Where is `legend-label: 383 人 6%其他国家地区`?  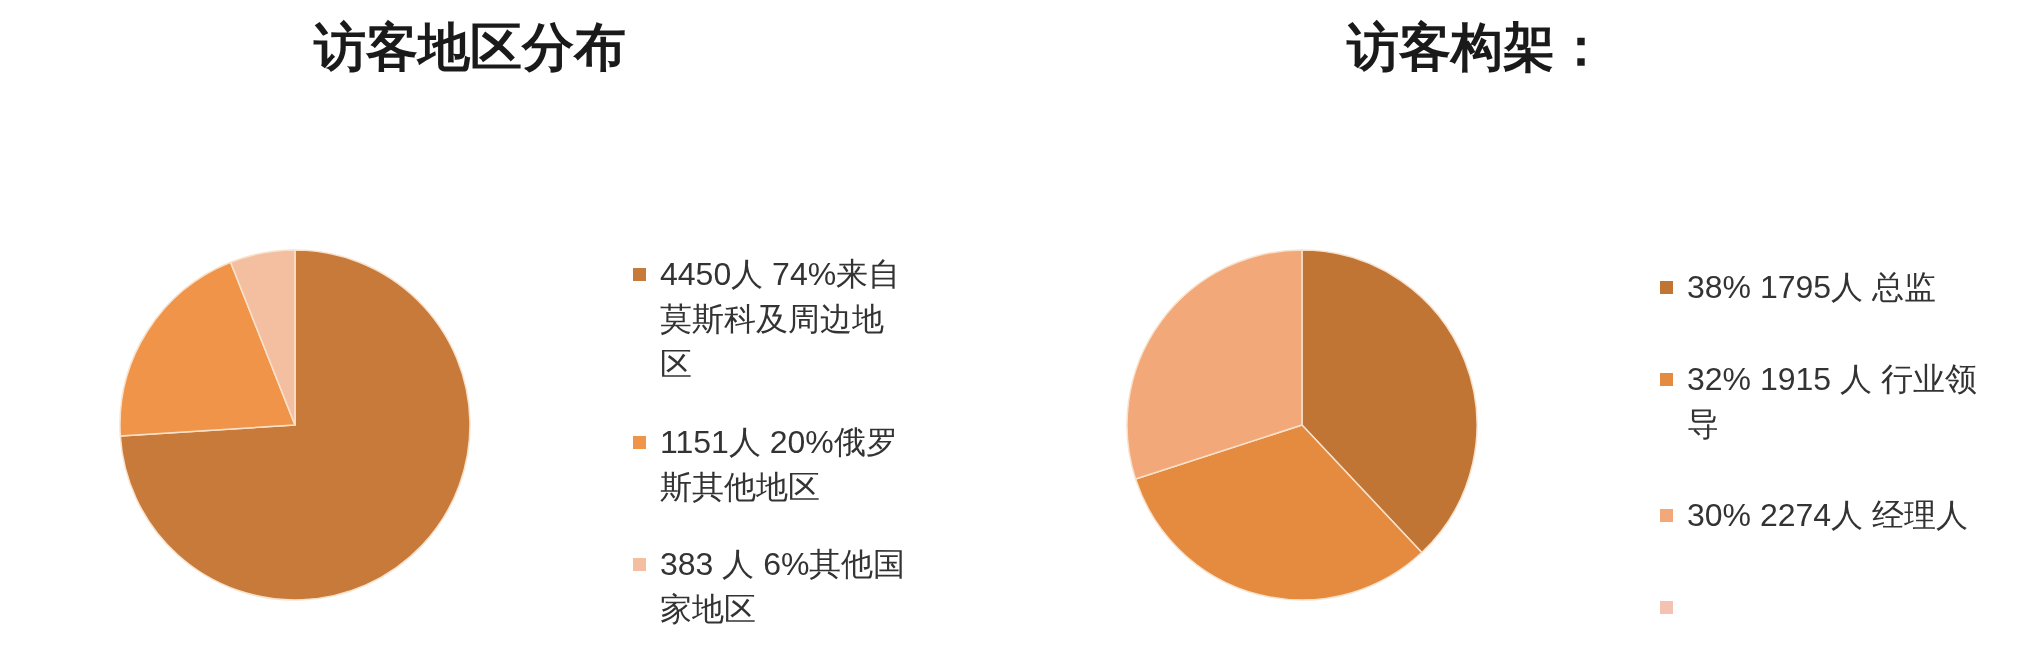 legend-label: 383 人 6%其他国家地区 is located at coordinates (783, 587).